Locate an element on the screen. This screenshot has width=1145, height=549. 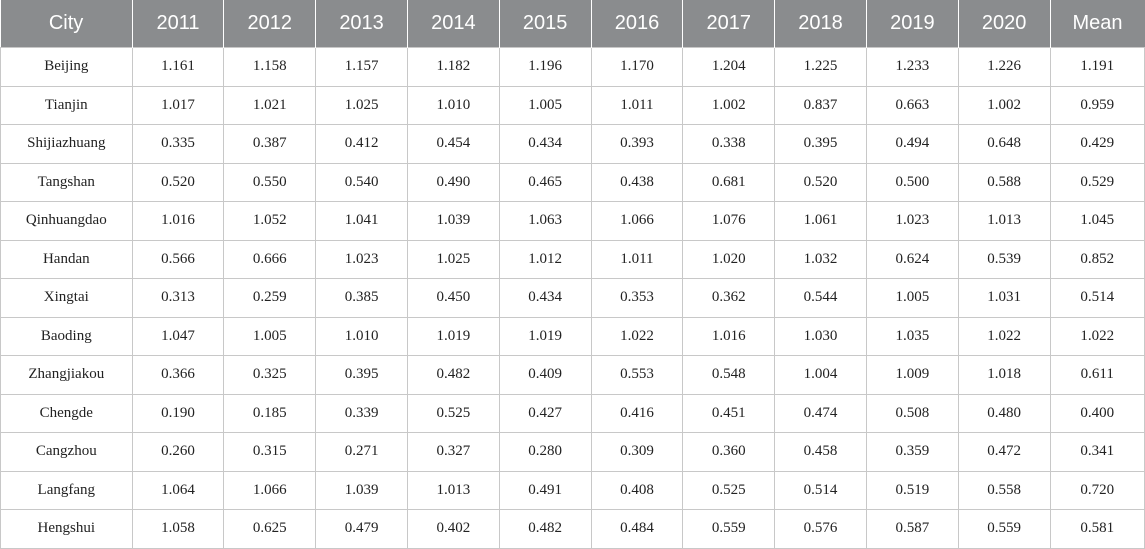
year-value-cell: 0.190 is located at coordinates (178, 413).